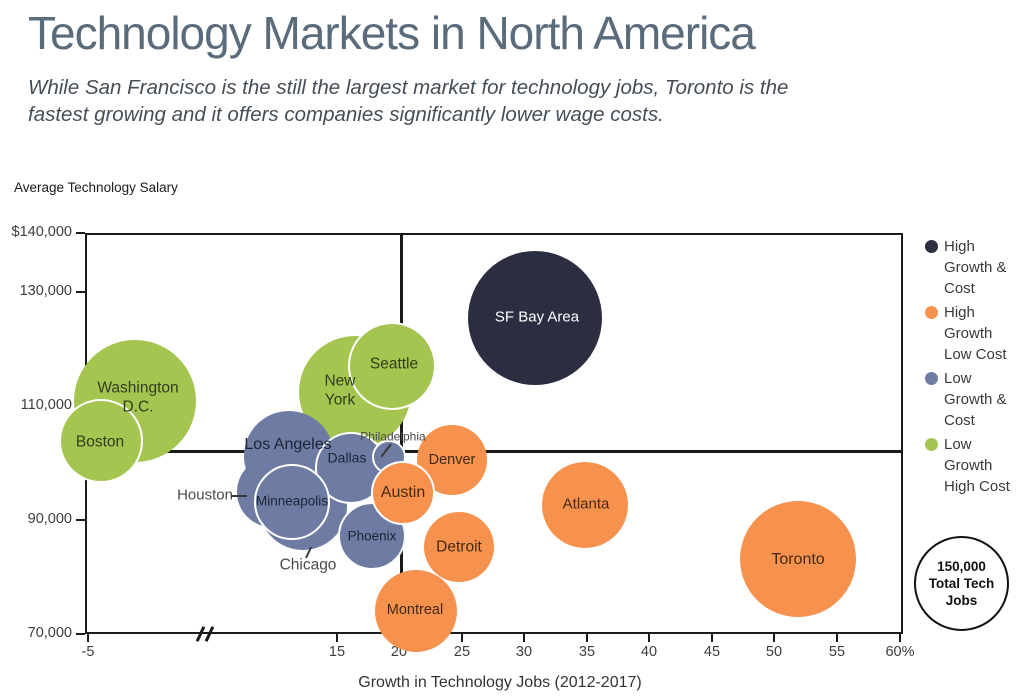 This screenshot has width=1024, height=699. I want to click on bubble-label-line: Phoenix, so click(372, 536).